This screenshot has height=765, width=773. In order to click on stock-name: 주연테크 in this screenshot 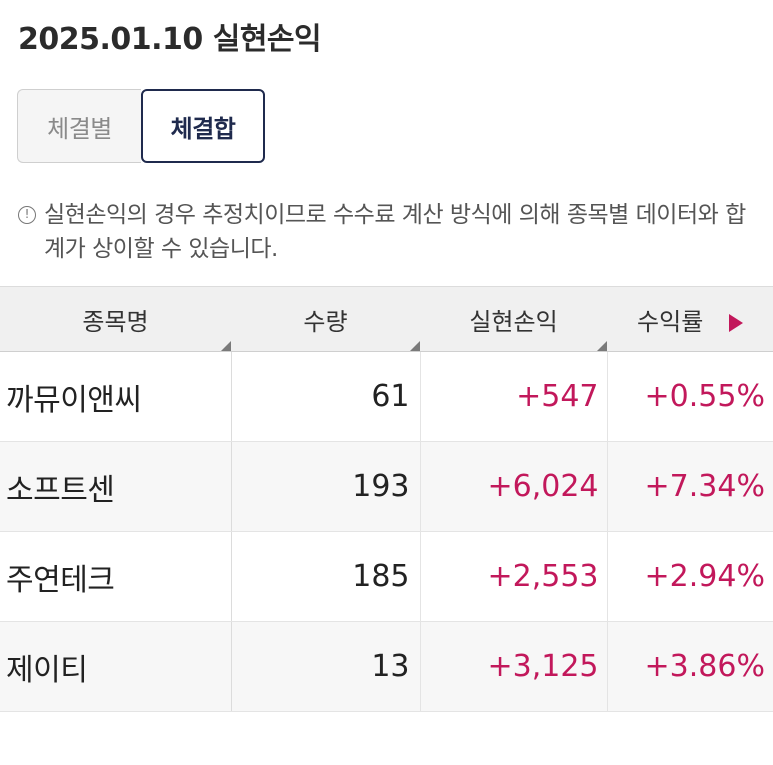, I will do `click(116, 576)`.